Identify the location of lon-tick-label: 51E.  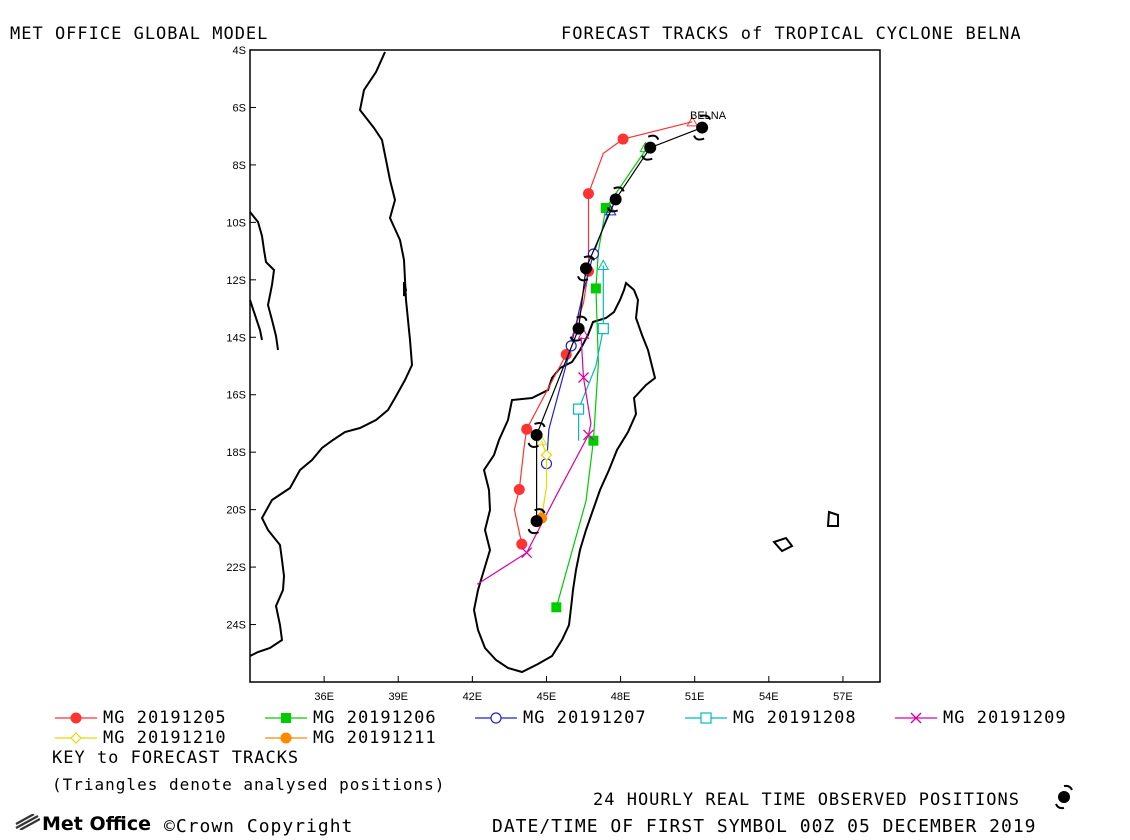
(695, 695).